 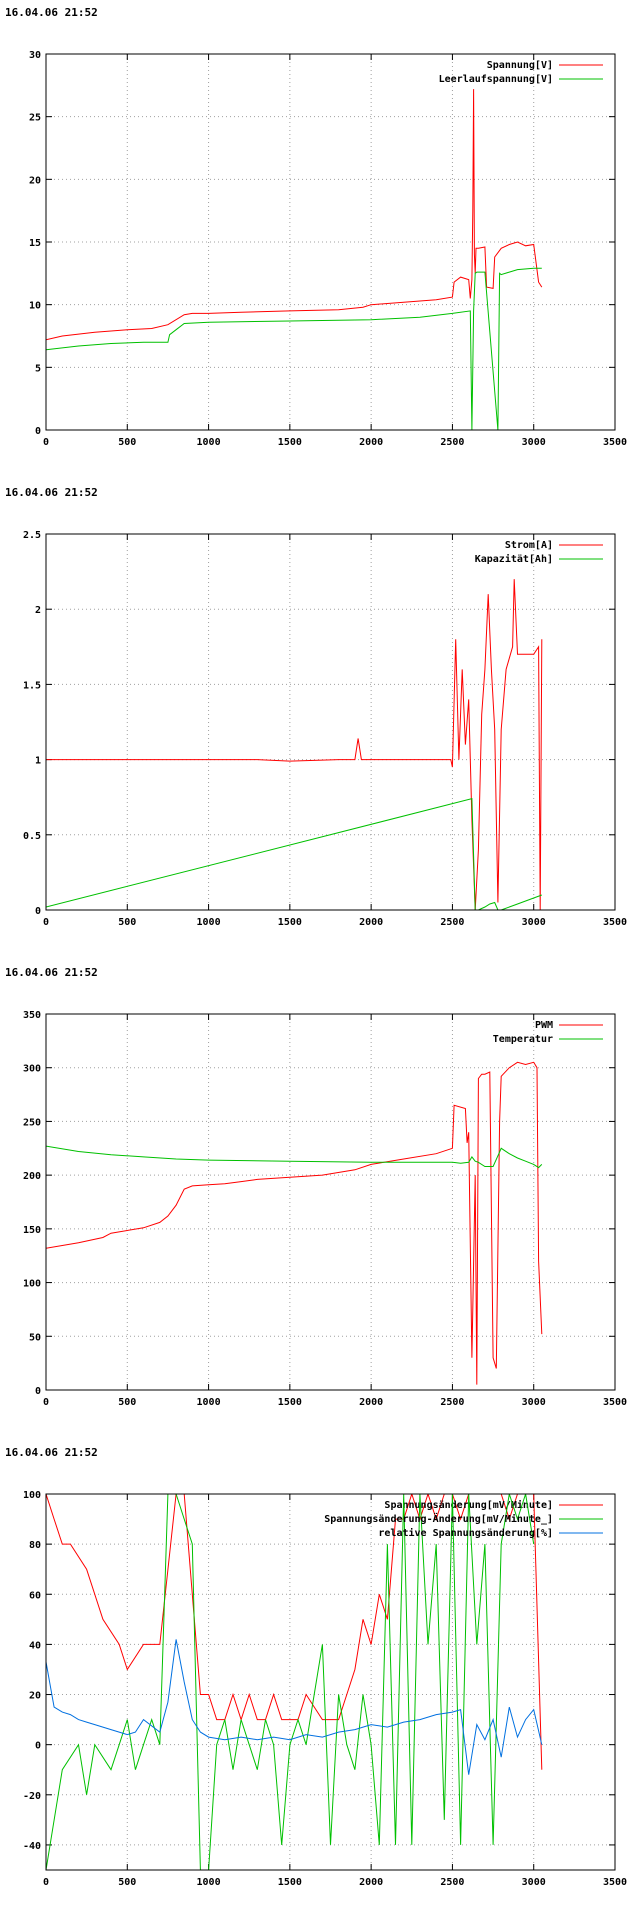 What do you see at coordinates (32, 1015) in the screenshot?
I see `y-tick-label: 350` at bounding box center [32, 1015].